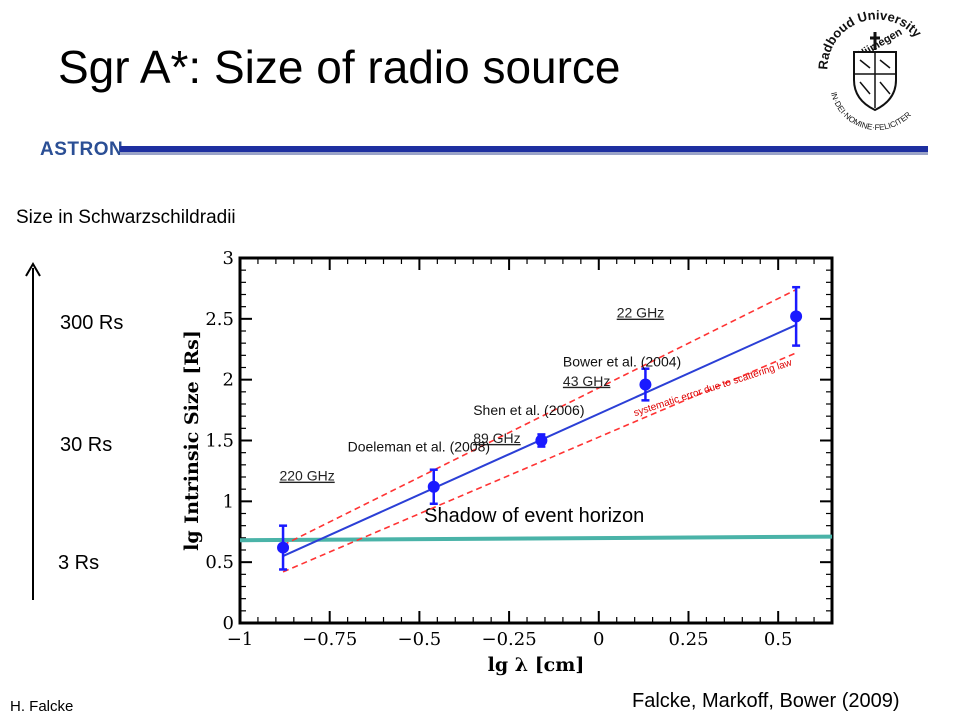  Describe the element at coordinates (688, 639) in the screenshot. I see `x-tick-label: 0.25` at that location.